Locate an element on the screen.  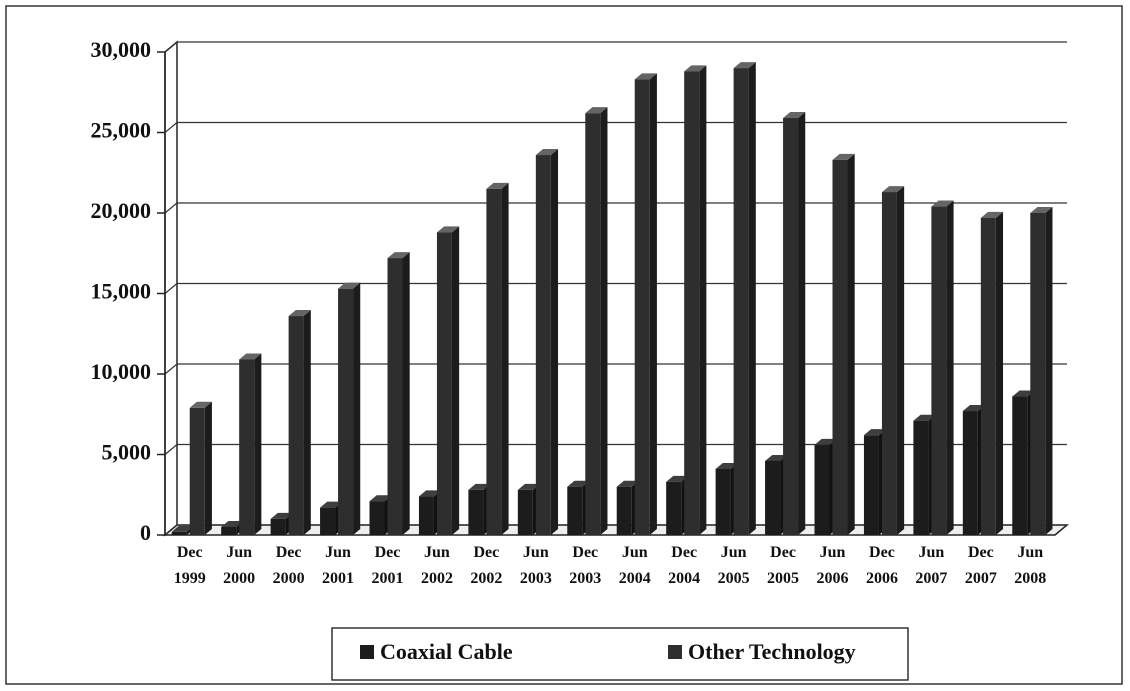
x-tick-label: Dec 2005 is located at coordinates (783, 565).